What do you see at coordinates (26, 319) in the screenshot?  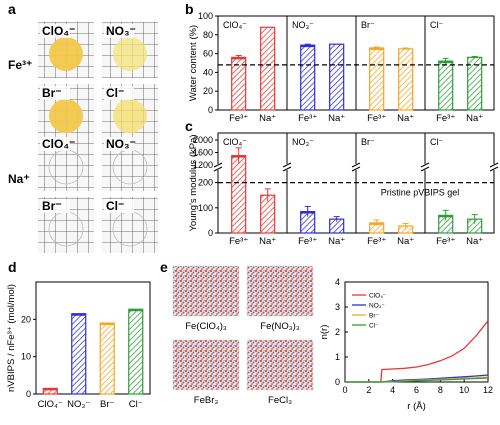 I see `y-tick-label: 20` at bounding box center [26, 319].